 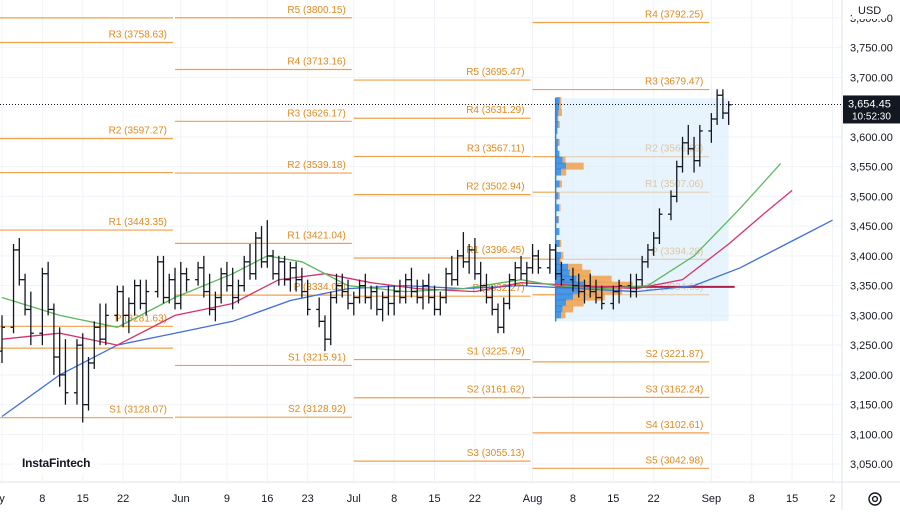 I want to click on y-tick-label: 3,300.00, so click(x=871, y=316).